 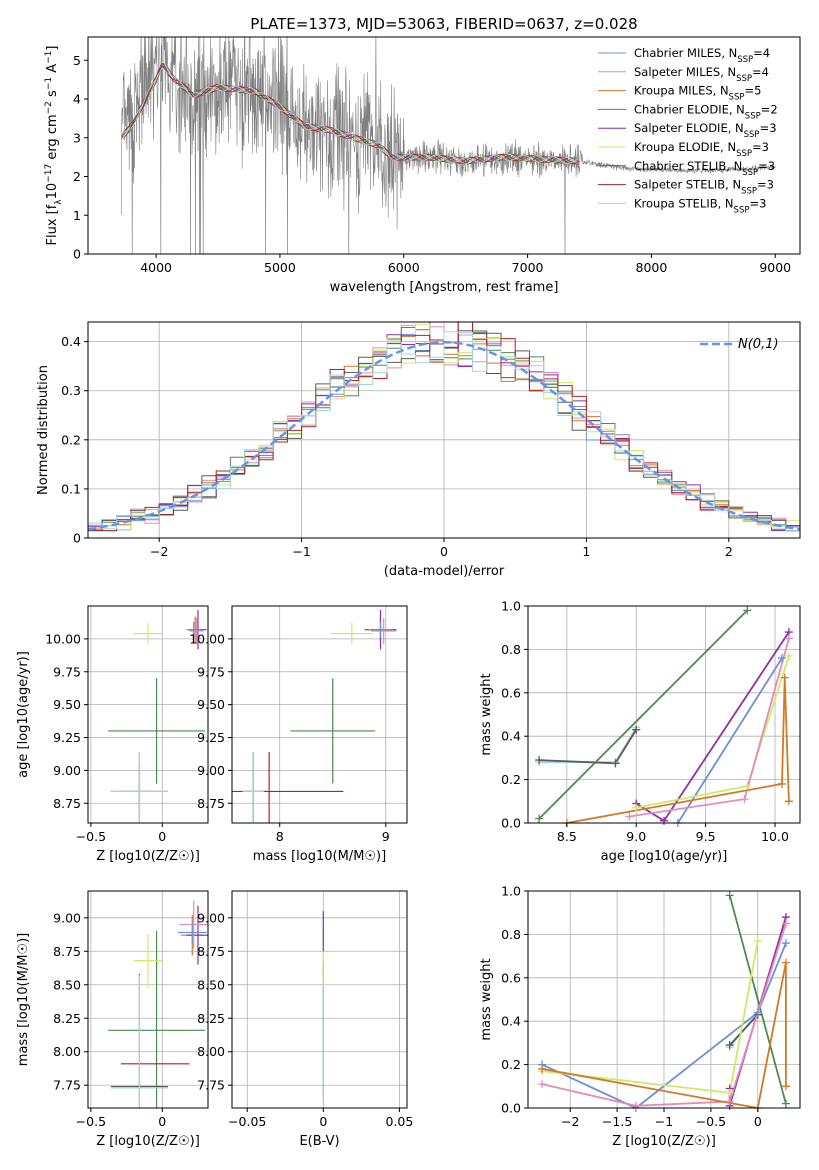 What do you see at coordinates (689, 128) in the screenshot?
I see `legend-label-text: Salpeter ELODIE, N` at bounding box center [689, 128].